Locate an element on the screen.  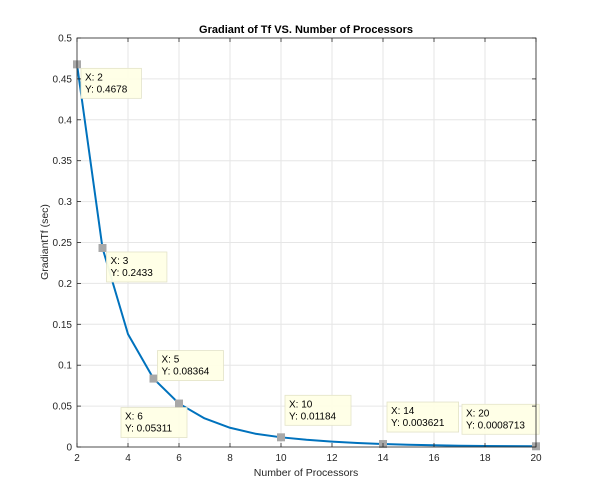
x-tick-label: 8 is located at coordinates (230, 458).